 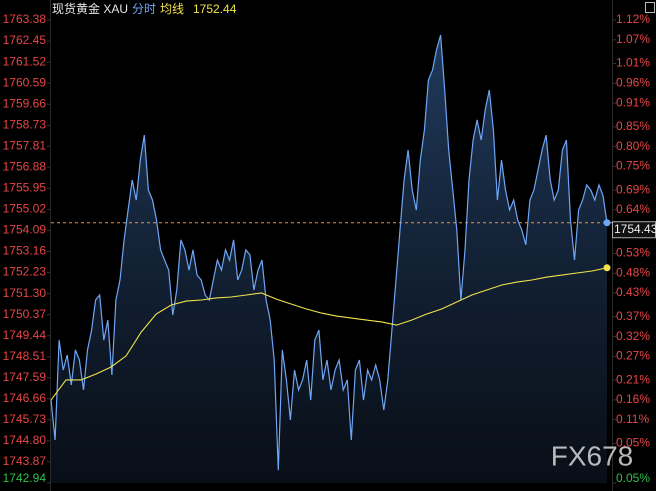 I want to click on y2-tick-label: 0.21%, so click(x=633, y=379).